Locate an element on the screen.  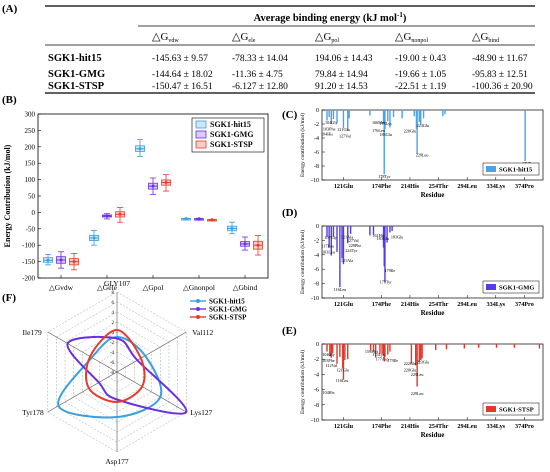
panel-label-a: (A) is located at coordinates (10, 9).